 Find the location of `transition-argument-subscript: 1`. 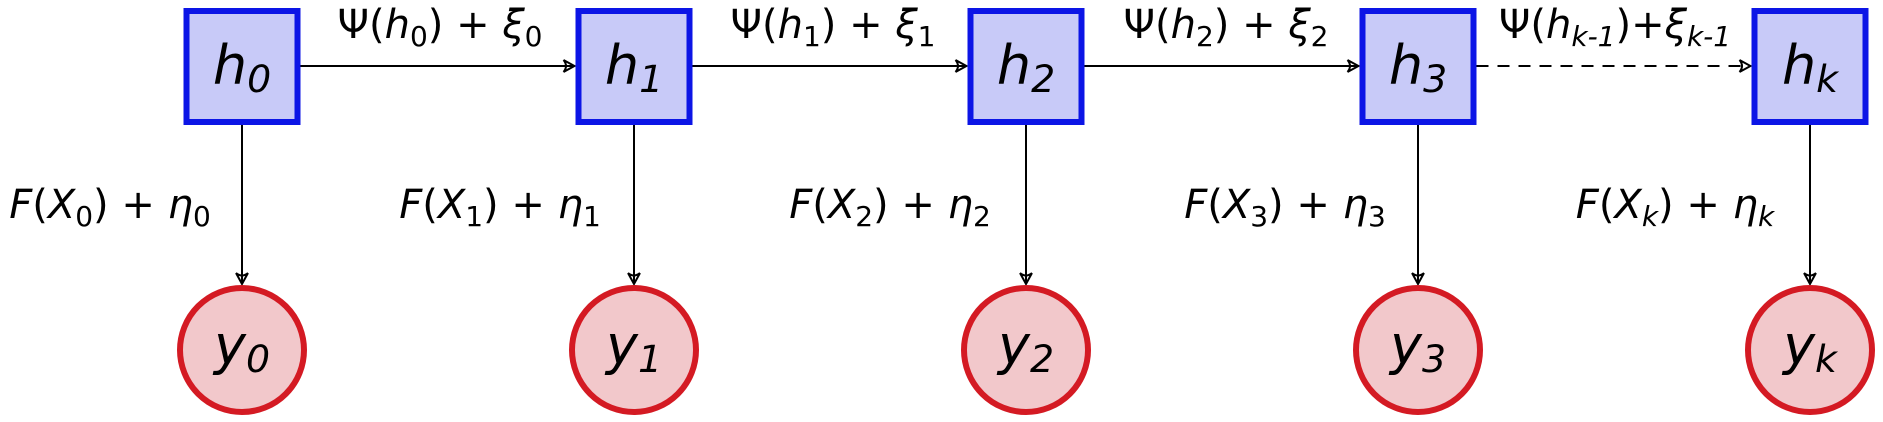

transition-argument-subscript: 1 is located at coordinates (812, 36).